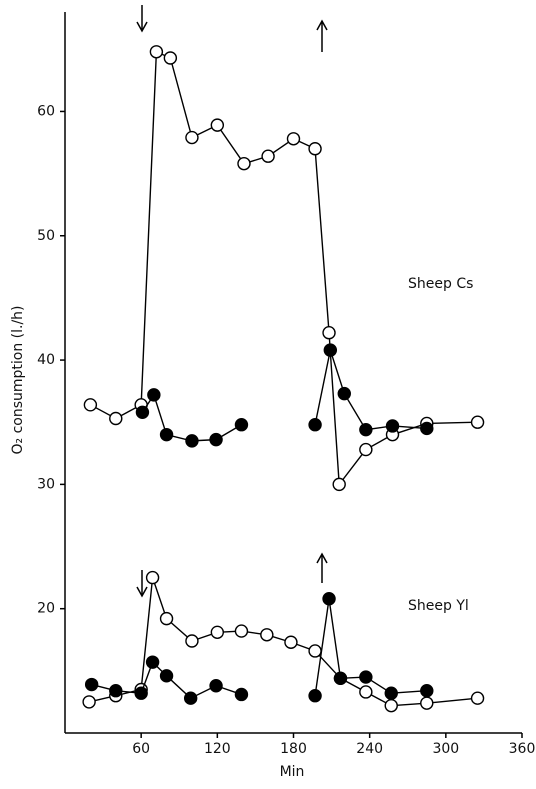 This screenshot has width=536, height=789. What do you see at coordinates (438, 606) in the screenshot?
I see `annotation: Sheep Yl` at bounding box center [438, 606].